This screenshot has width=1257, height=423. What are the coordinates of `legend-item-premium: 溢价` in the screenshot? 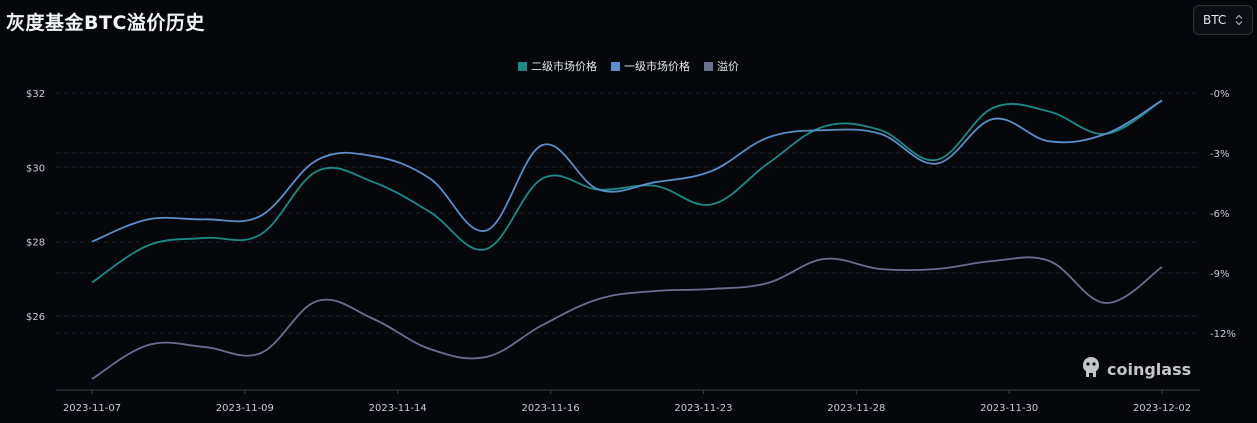 It's located at (721, 66).